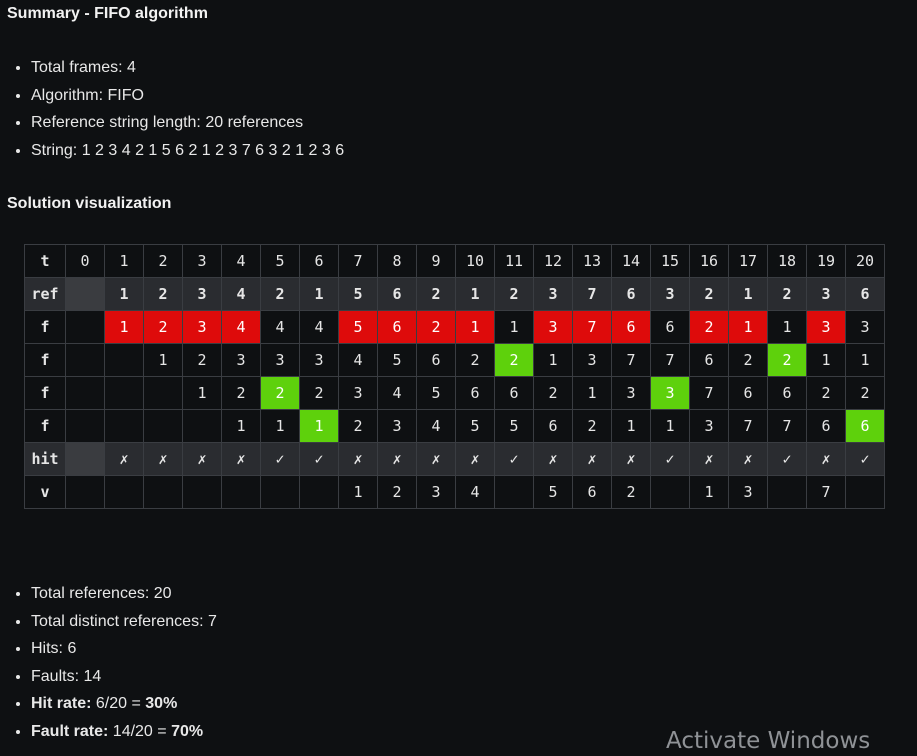 The width and height of the screenshot is (917, 756). What do you see at coordinates (865, 261) in the screenshot?
I see `table-cell: 20` at bounding box center [865, 261].